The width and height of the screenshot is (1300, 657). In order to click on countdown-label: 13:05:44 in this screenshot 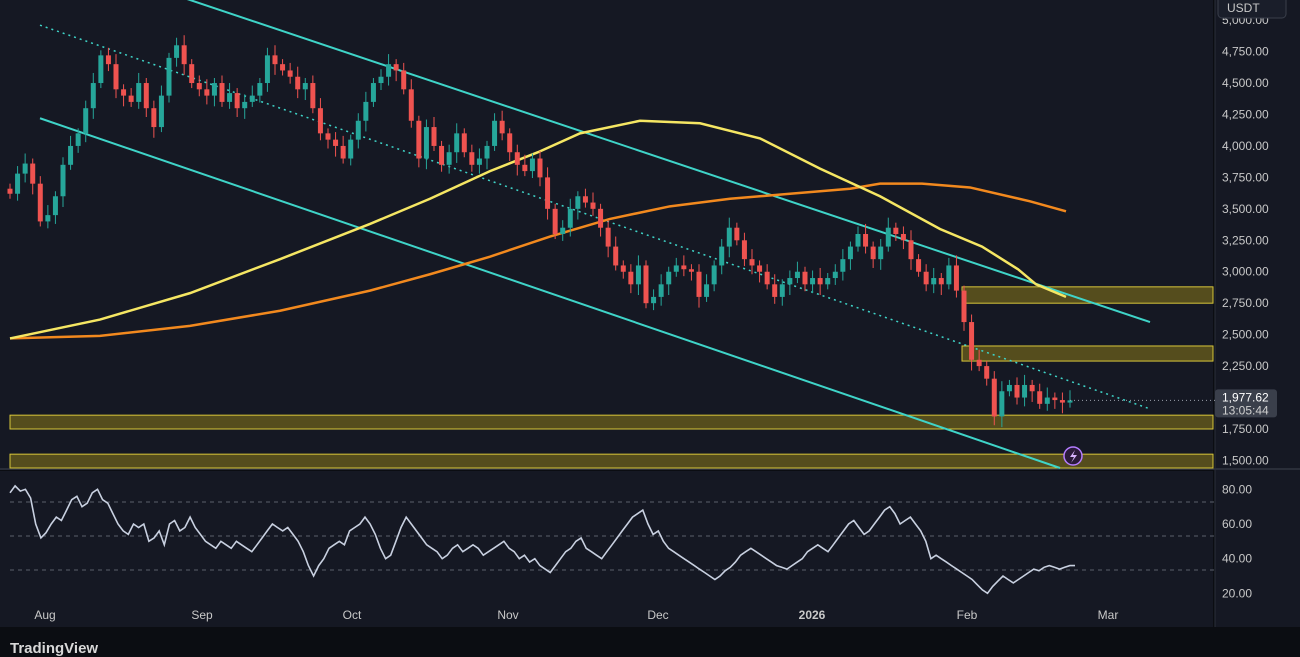, I will do `click(1245, 410)`.